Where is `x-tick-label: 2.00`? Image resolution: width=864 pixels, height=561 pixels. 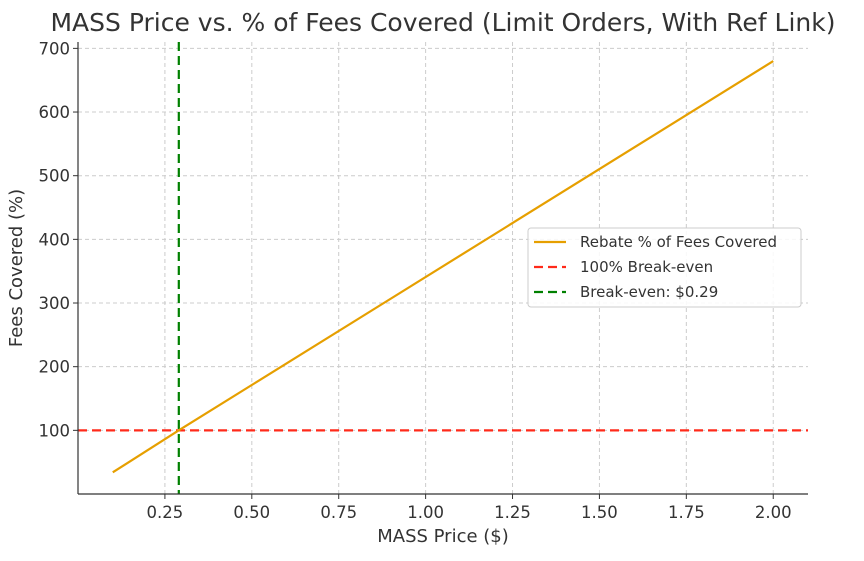 x-tick-label: 2.00 is located at coordinates (773, 512).